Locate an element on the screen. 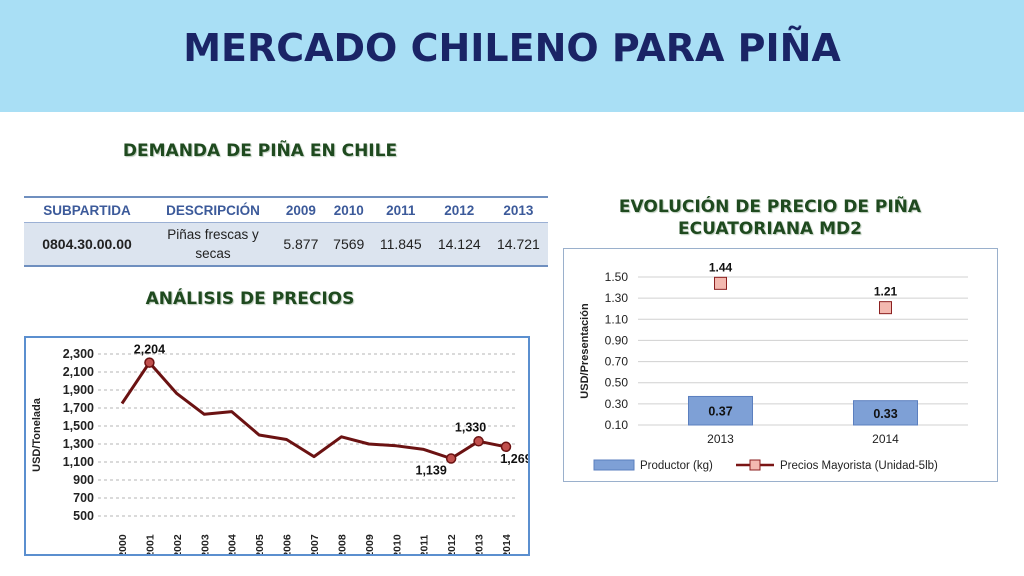 This screenshot has height=576, width=1024. x-tick-label: 2008 is located at coordinates (342, 544).